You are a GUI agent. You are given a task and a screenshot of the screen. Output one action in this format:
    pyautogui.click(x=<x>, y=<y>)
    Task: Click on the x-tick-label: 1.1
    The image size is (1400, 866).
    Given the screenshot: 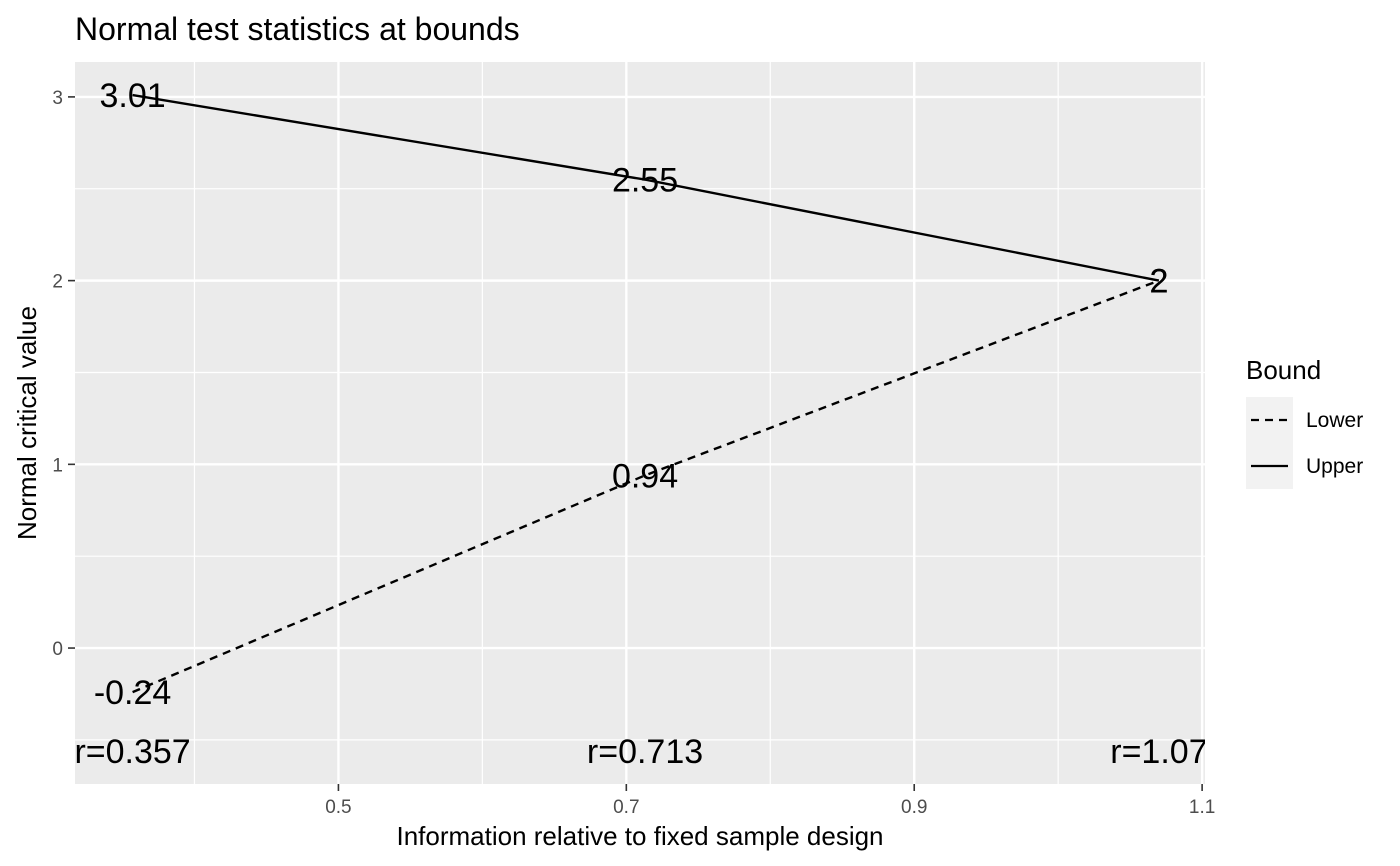 What is the action you would take?
    pyautogui.click(x=1202, y=807)
    